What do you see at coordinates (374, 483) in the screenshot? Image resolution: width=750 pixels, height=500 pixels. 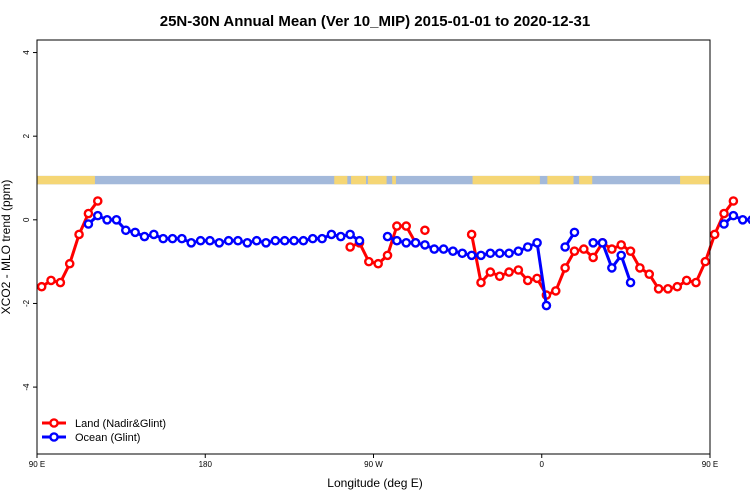 I see `x-axis-title: Longitude (deg E)` at bounding box center [374, 483].